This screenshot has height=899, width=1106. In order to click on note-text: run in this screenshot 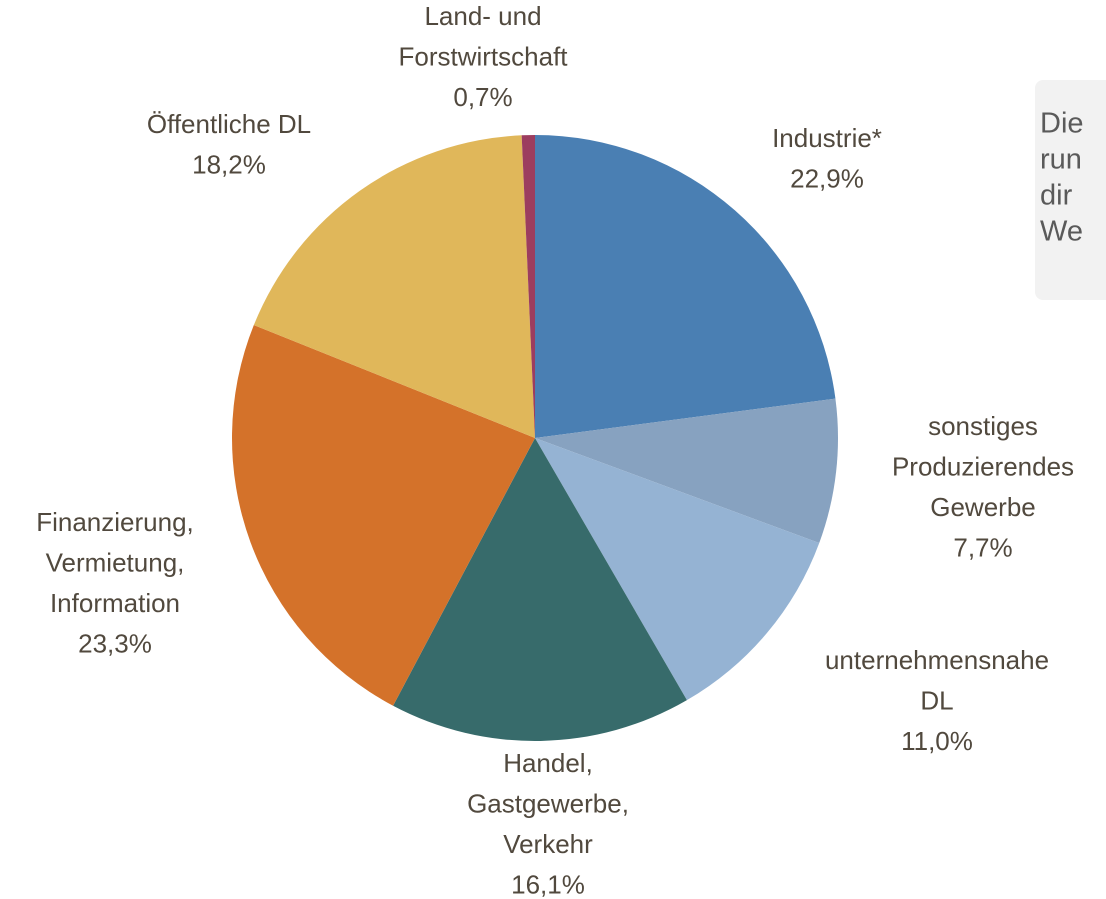, I will do `click(1061, 160)`.